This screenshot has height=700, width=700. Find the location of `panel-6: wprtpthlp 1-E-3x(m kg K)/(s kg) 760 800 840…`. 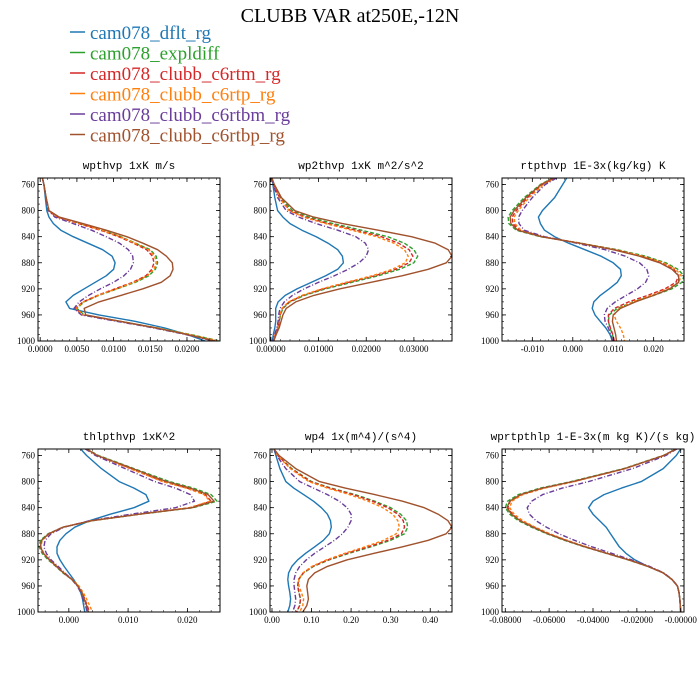

panel-6: wprtpthlp 1-E-3x(m kg K)/(s kg) 760 800 840… is located at coordinates (589, 528).